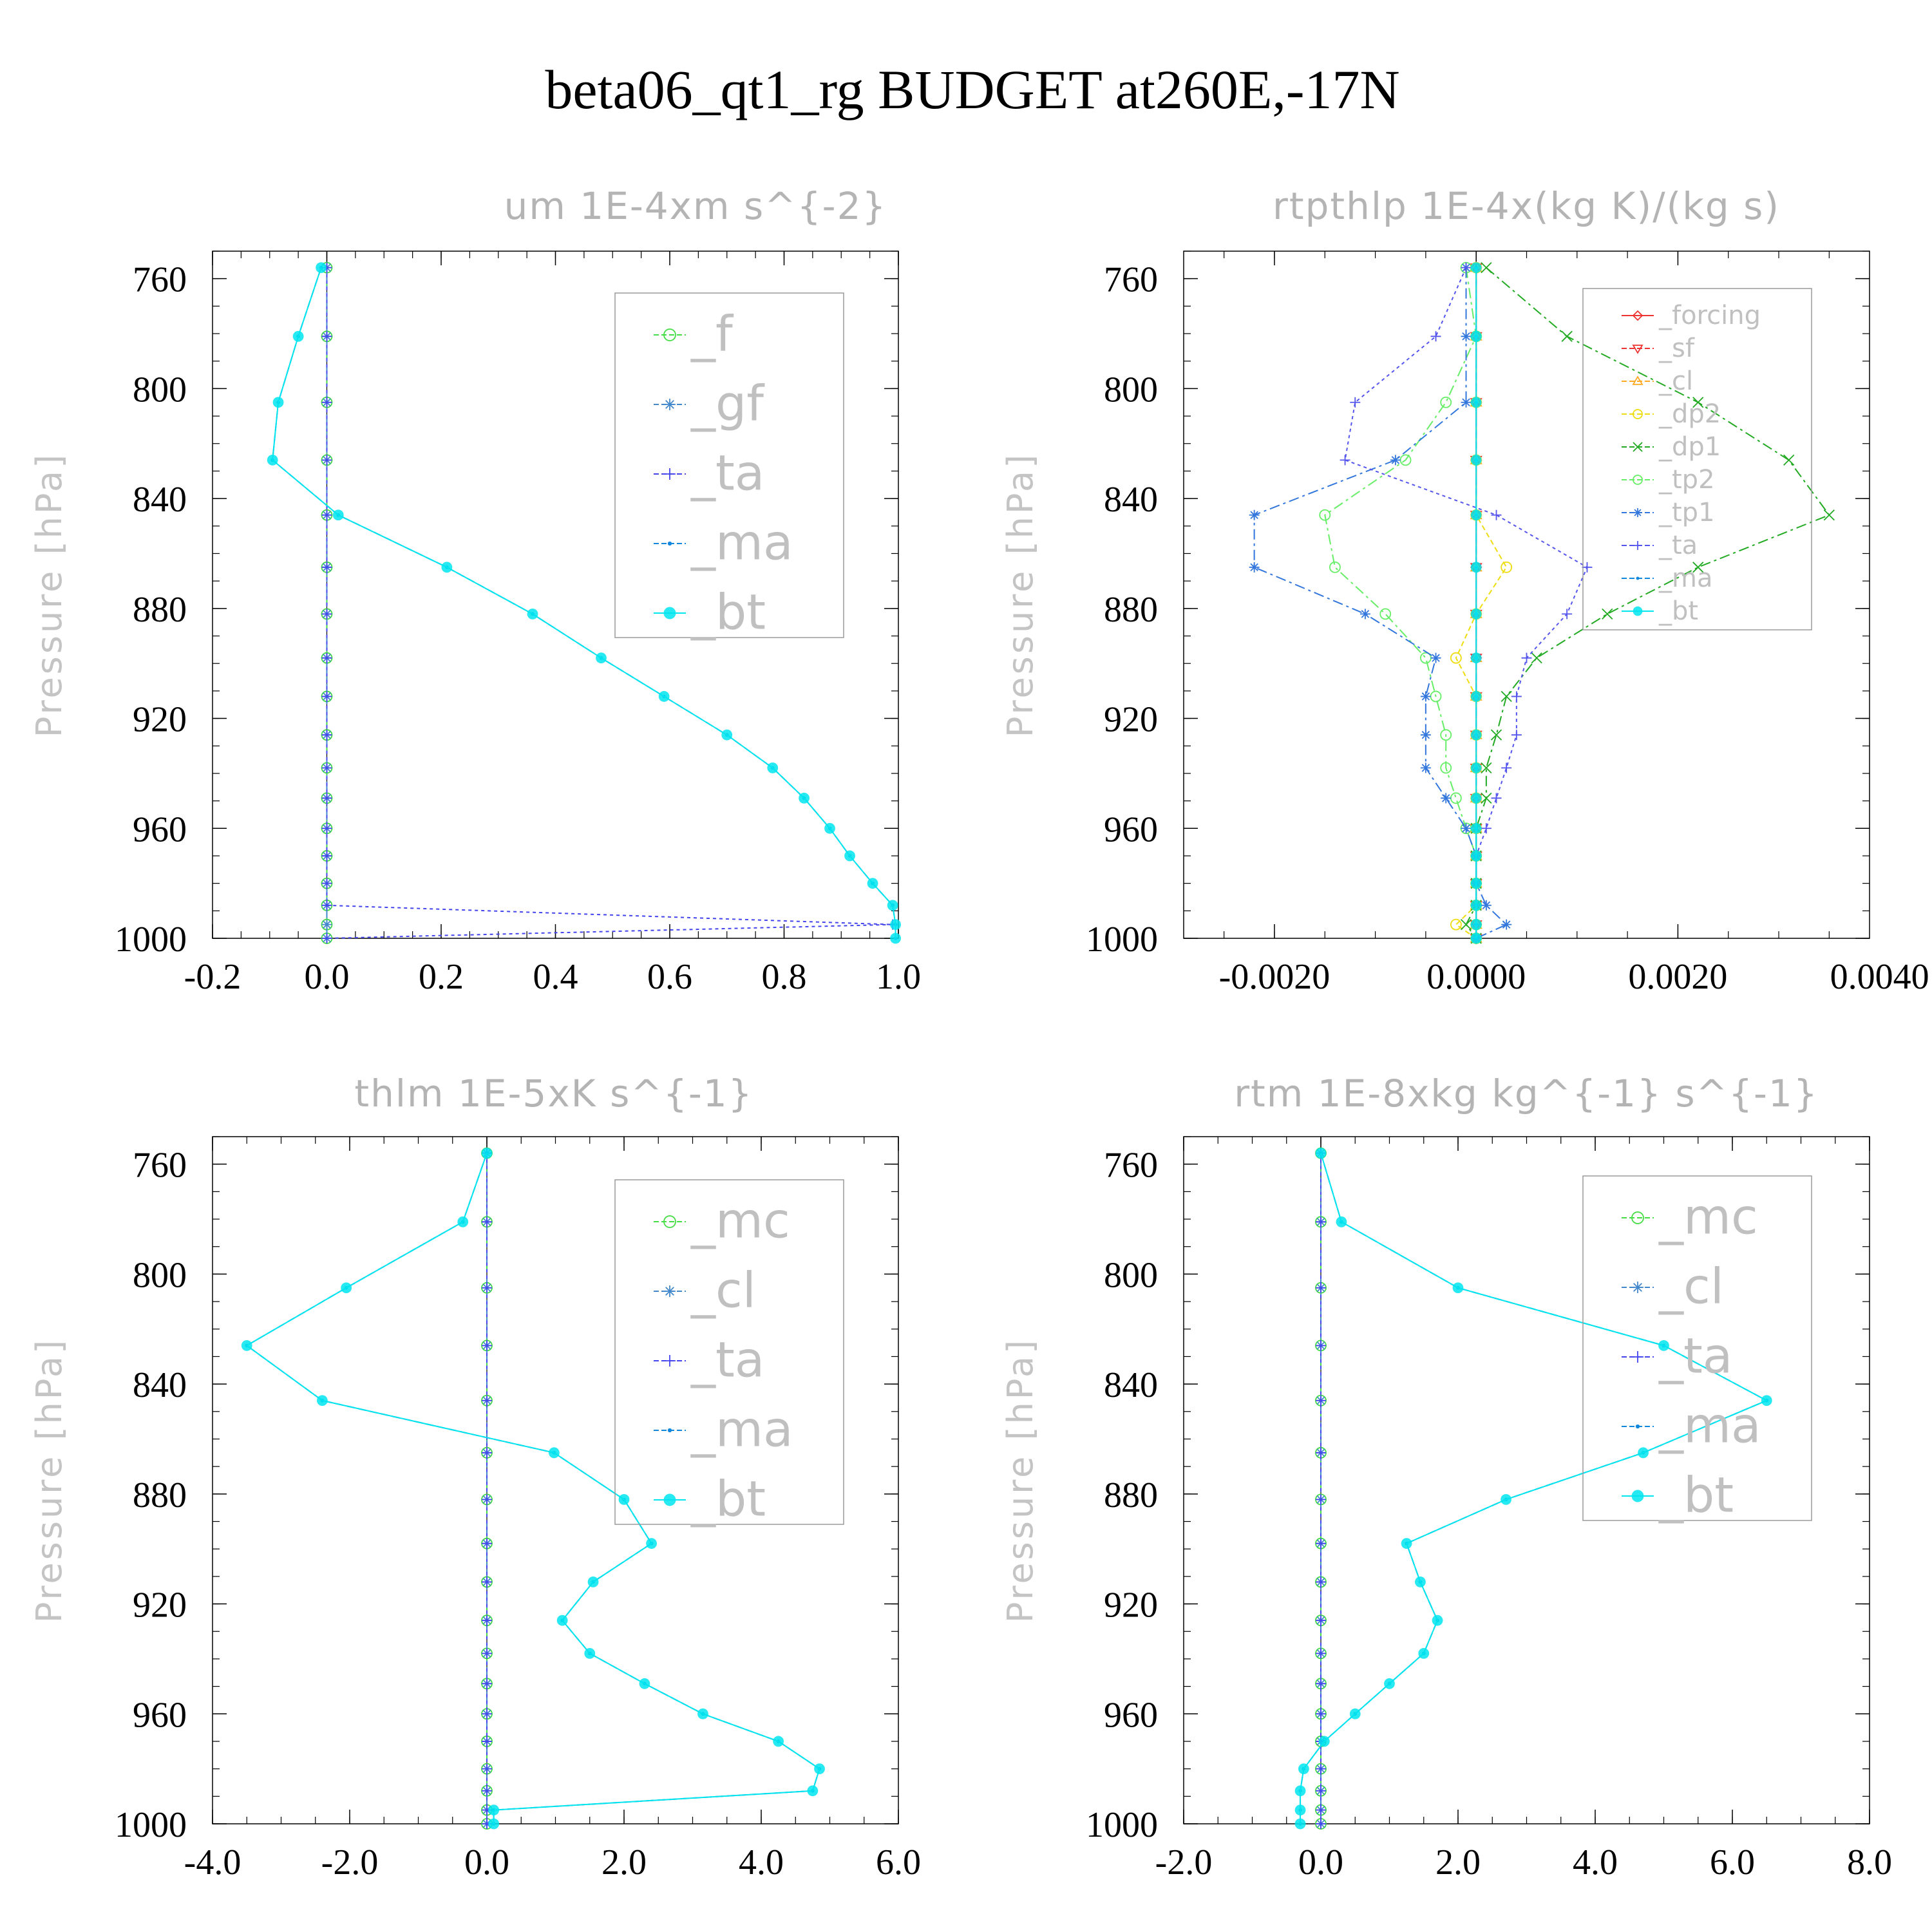 The width and height of the screenshot is (1932, 1932). What do you see at coordinates (1527, 206) in the screenshot?
I see `panel-title: rtpthlp 1E-4x(kg K)/(kg s)` at bounding box center [1527, 206].